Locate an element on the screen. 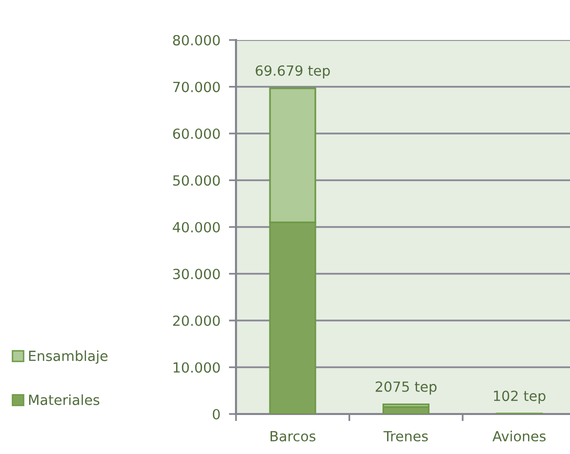  y-tick-label: 50.000 is located at coordinates (196, 180).